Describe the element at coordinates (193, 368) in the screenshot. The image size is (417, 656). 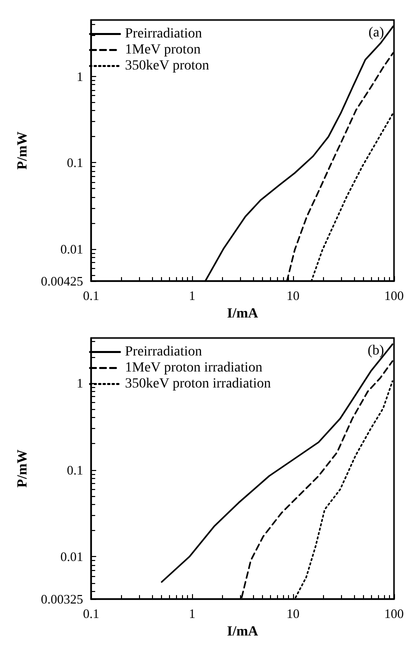
I see `legend-label: 1MeV proton irradiation` at that location.